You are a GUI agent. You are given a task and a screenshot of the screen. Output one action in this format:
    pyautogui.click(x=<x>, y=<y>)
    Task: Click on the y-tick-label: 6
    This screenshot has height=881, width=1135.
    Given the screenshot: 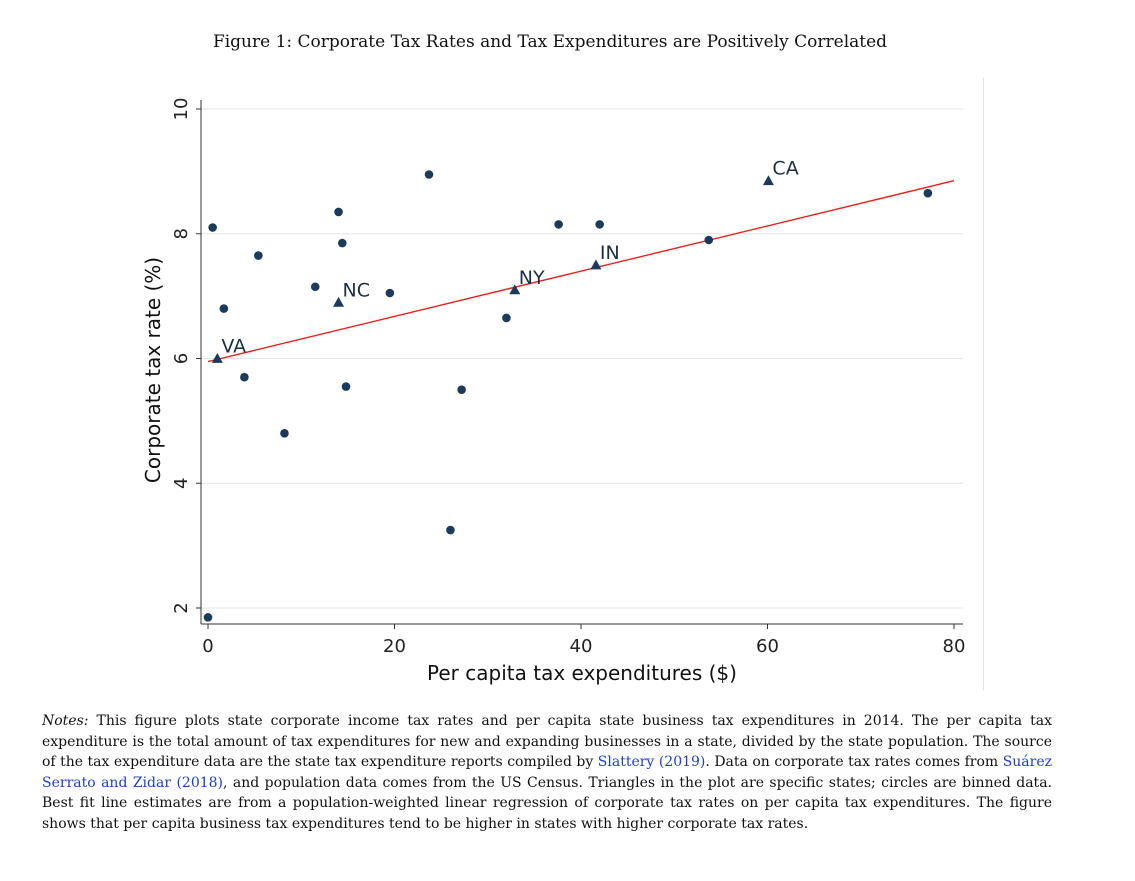 What is the action you would take?
    pyautogui.click(x=181, y=358)
    